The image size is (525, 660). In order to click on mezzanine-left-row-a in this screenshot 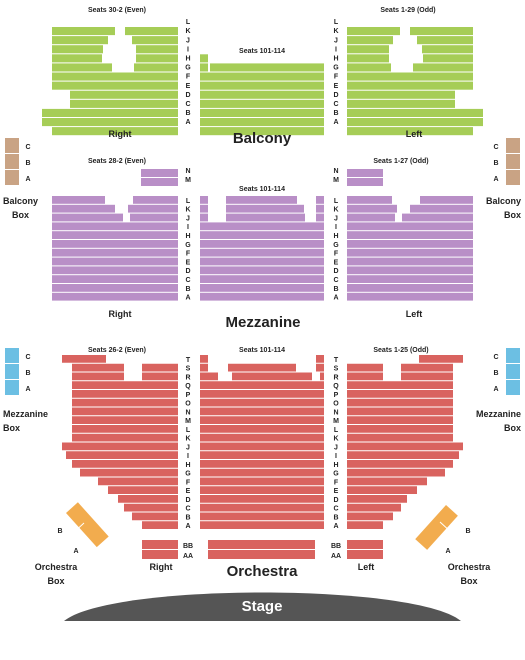, I will do `click(410, 296)`.